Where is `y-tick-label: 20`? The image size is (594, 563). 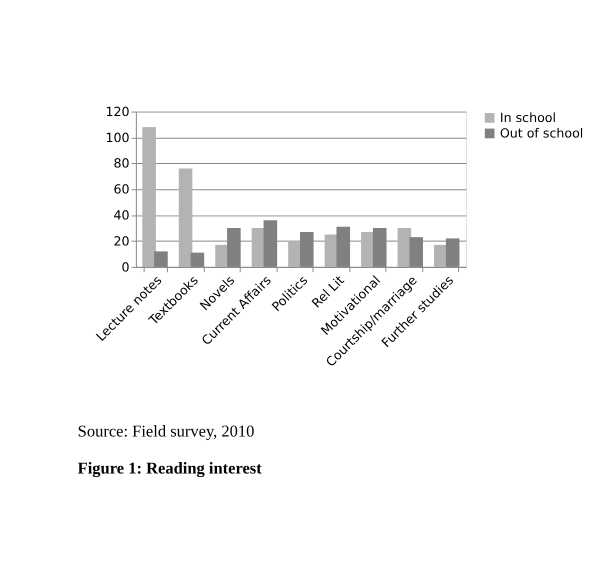
y-tick-label: 20 is located at coordinates (122, 240).